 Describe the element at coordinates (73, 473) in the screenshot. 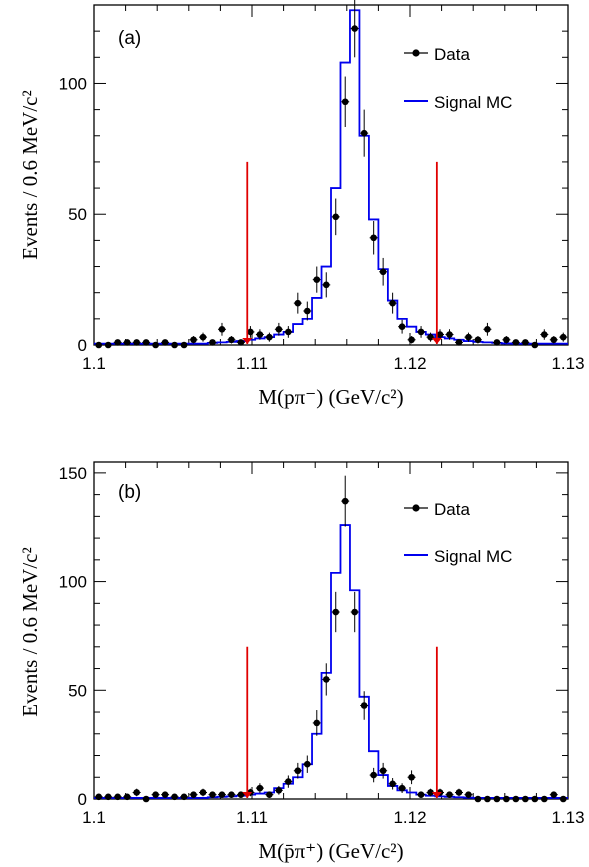

I see `y-tick-label: 150` at that location.